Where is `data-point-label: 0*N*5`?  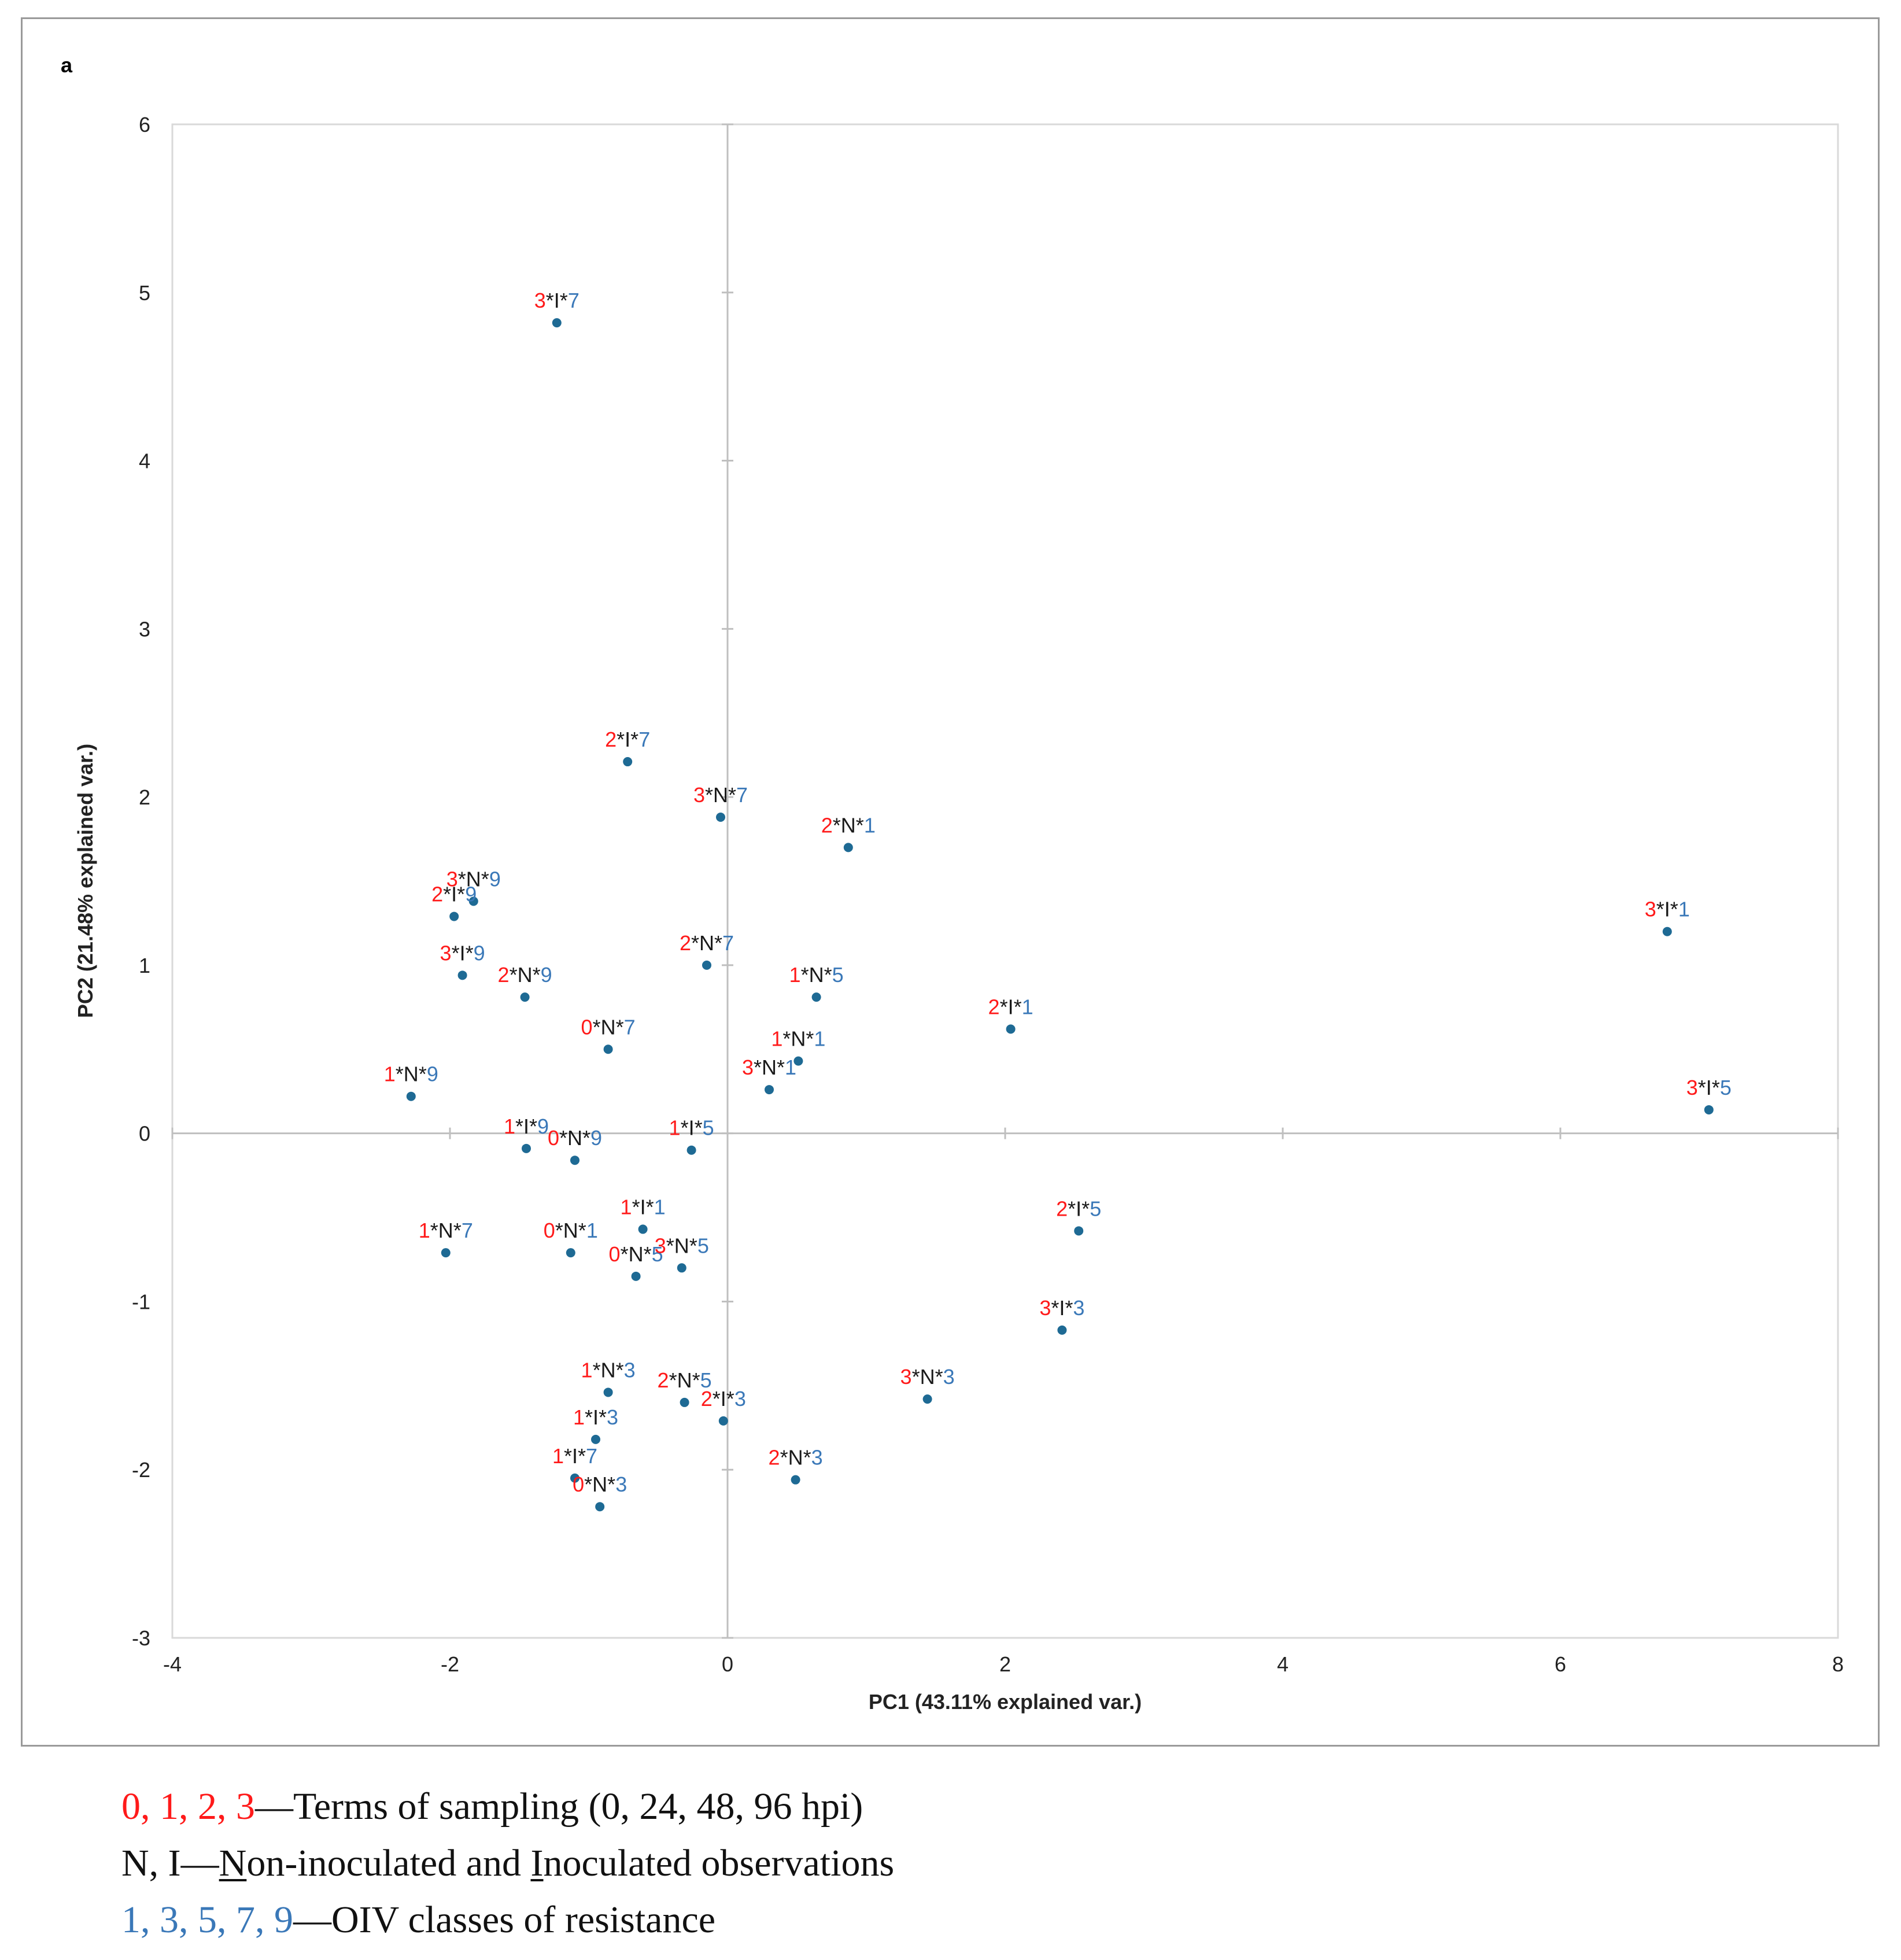
data-point-label: 0*N*5 is located at coordinates (636, 1254).